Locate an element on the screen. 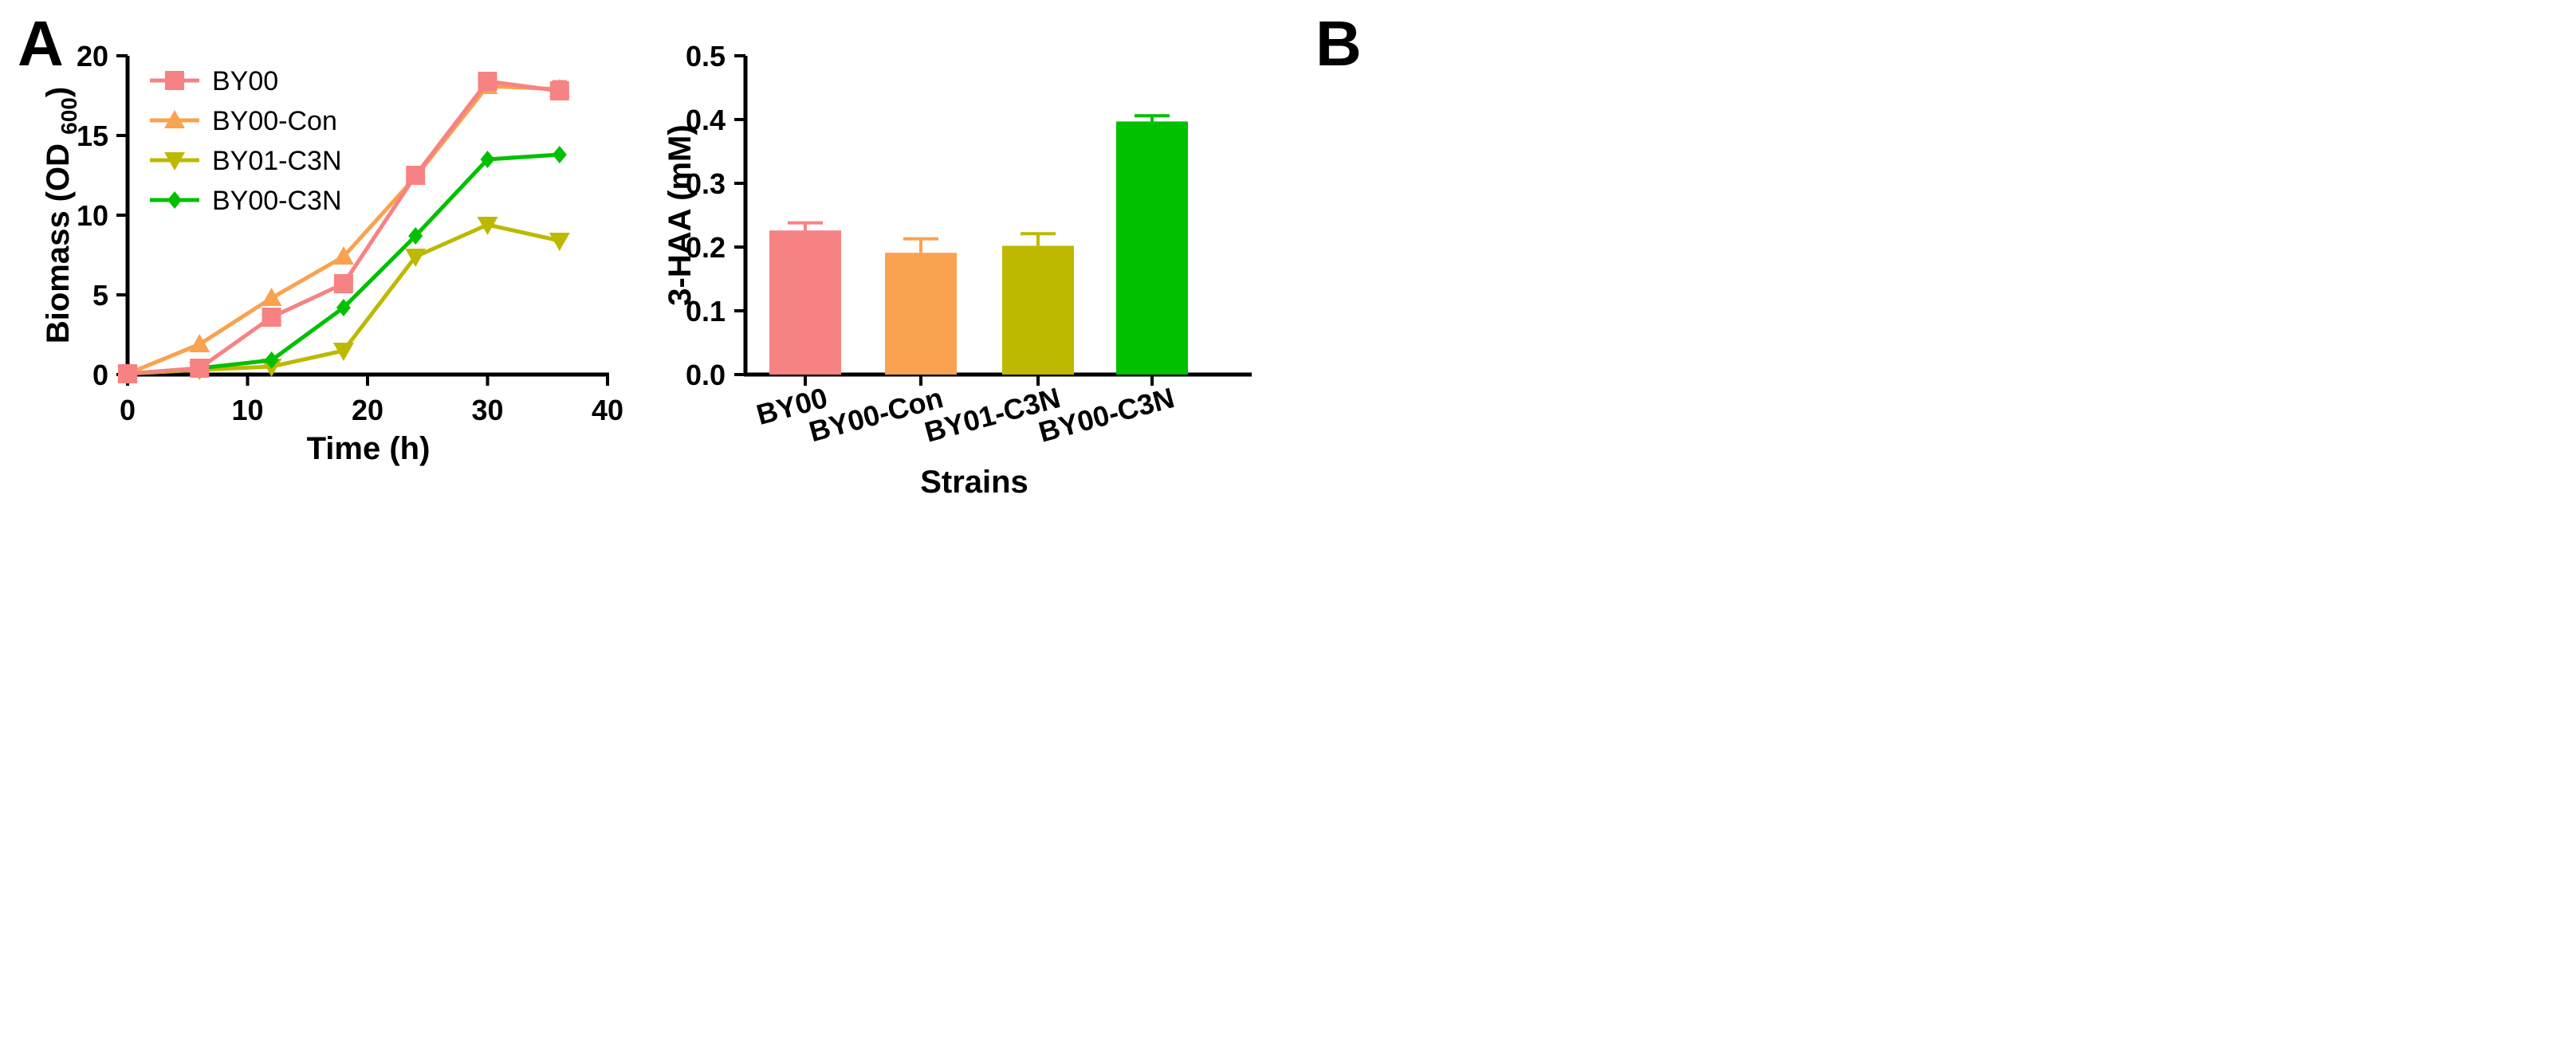 Image resolution: width=2576 pixels, height=1040 pixels. legend-item-by00-c3n: BY00-C3N is located at coordinates (246, 201).